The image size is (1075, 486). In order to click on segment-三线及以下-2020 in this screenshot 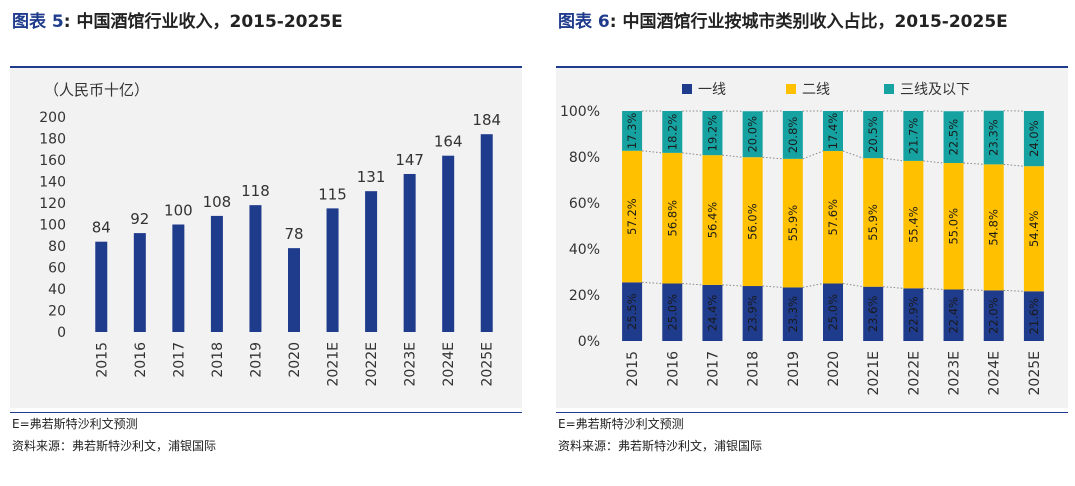, I will do `click(833, 131)`.